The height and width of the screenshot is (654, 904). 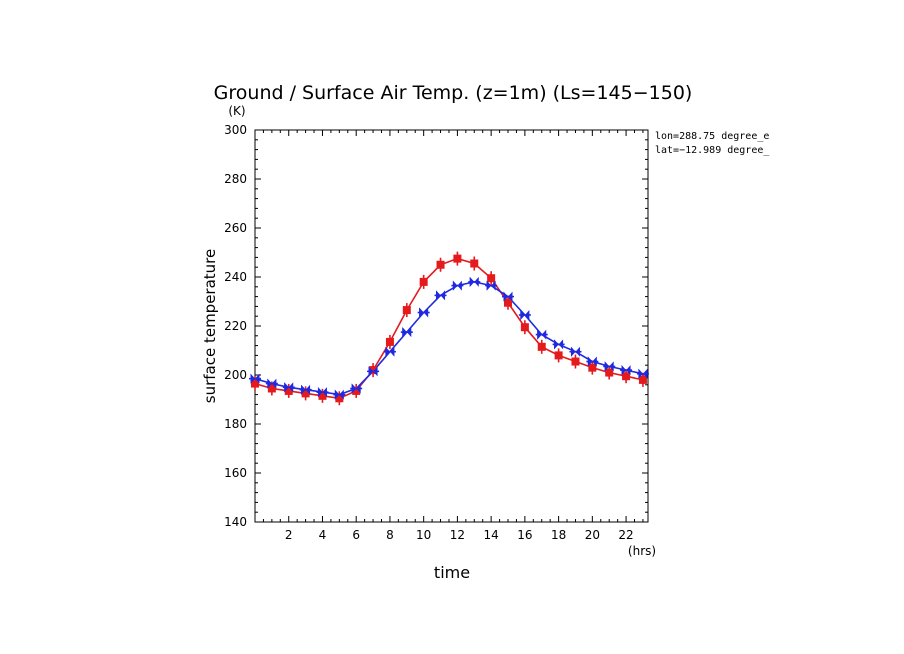 I want to click on lon-annotation: lon=288.75 degree_e, so click(x=712, y=136).